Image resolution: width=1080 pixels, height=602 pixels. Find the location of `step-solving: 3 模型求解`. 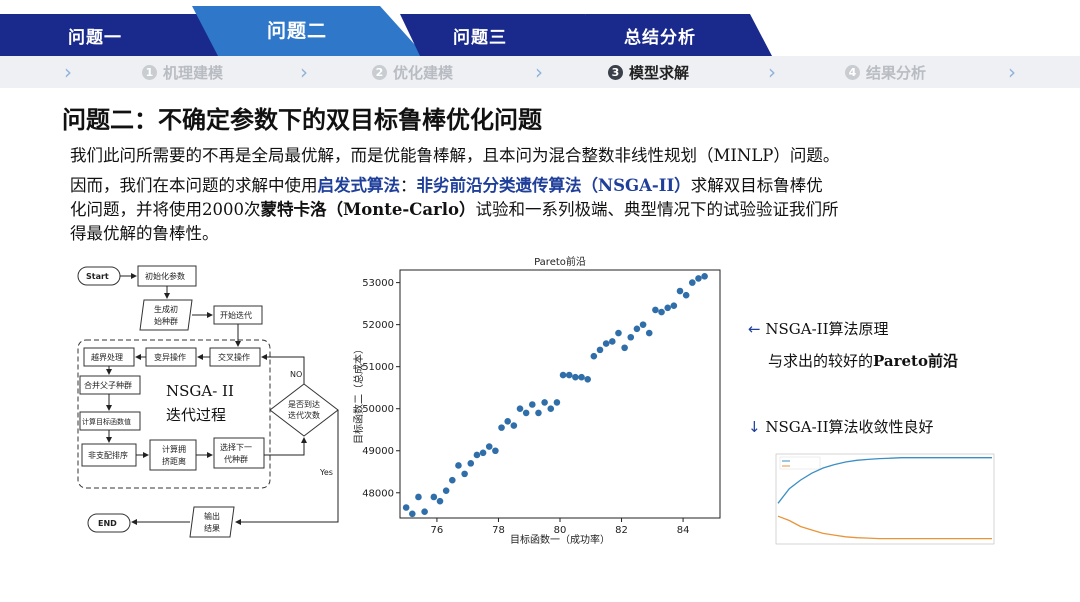

step-solving: 3 模型求解 is located at coordinates (648, 72).